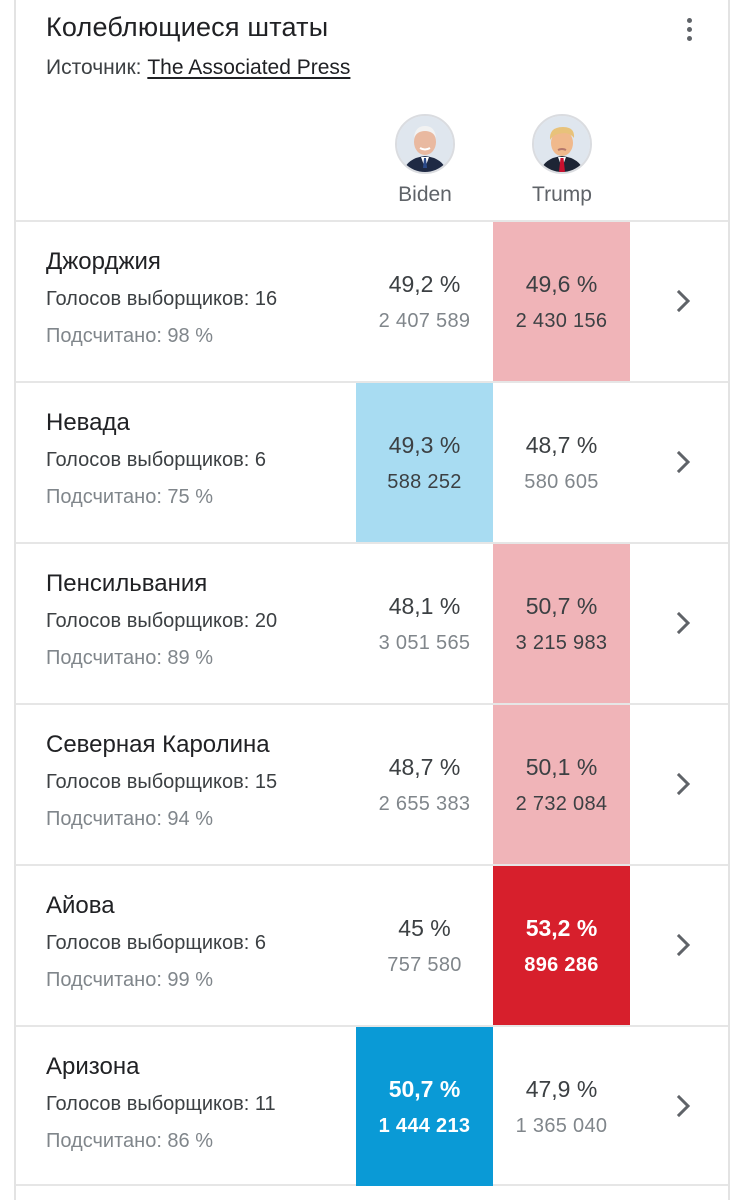 This screenshot has height=1200, width=746. I want to click on candidate-trump-name: Trump, so click(562, 194).